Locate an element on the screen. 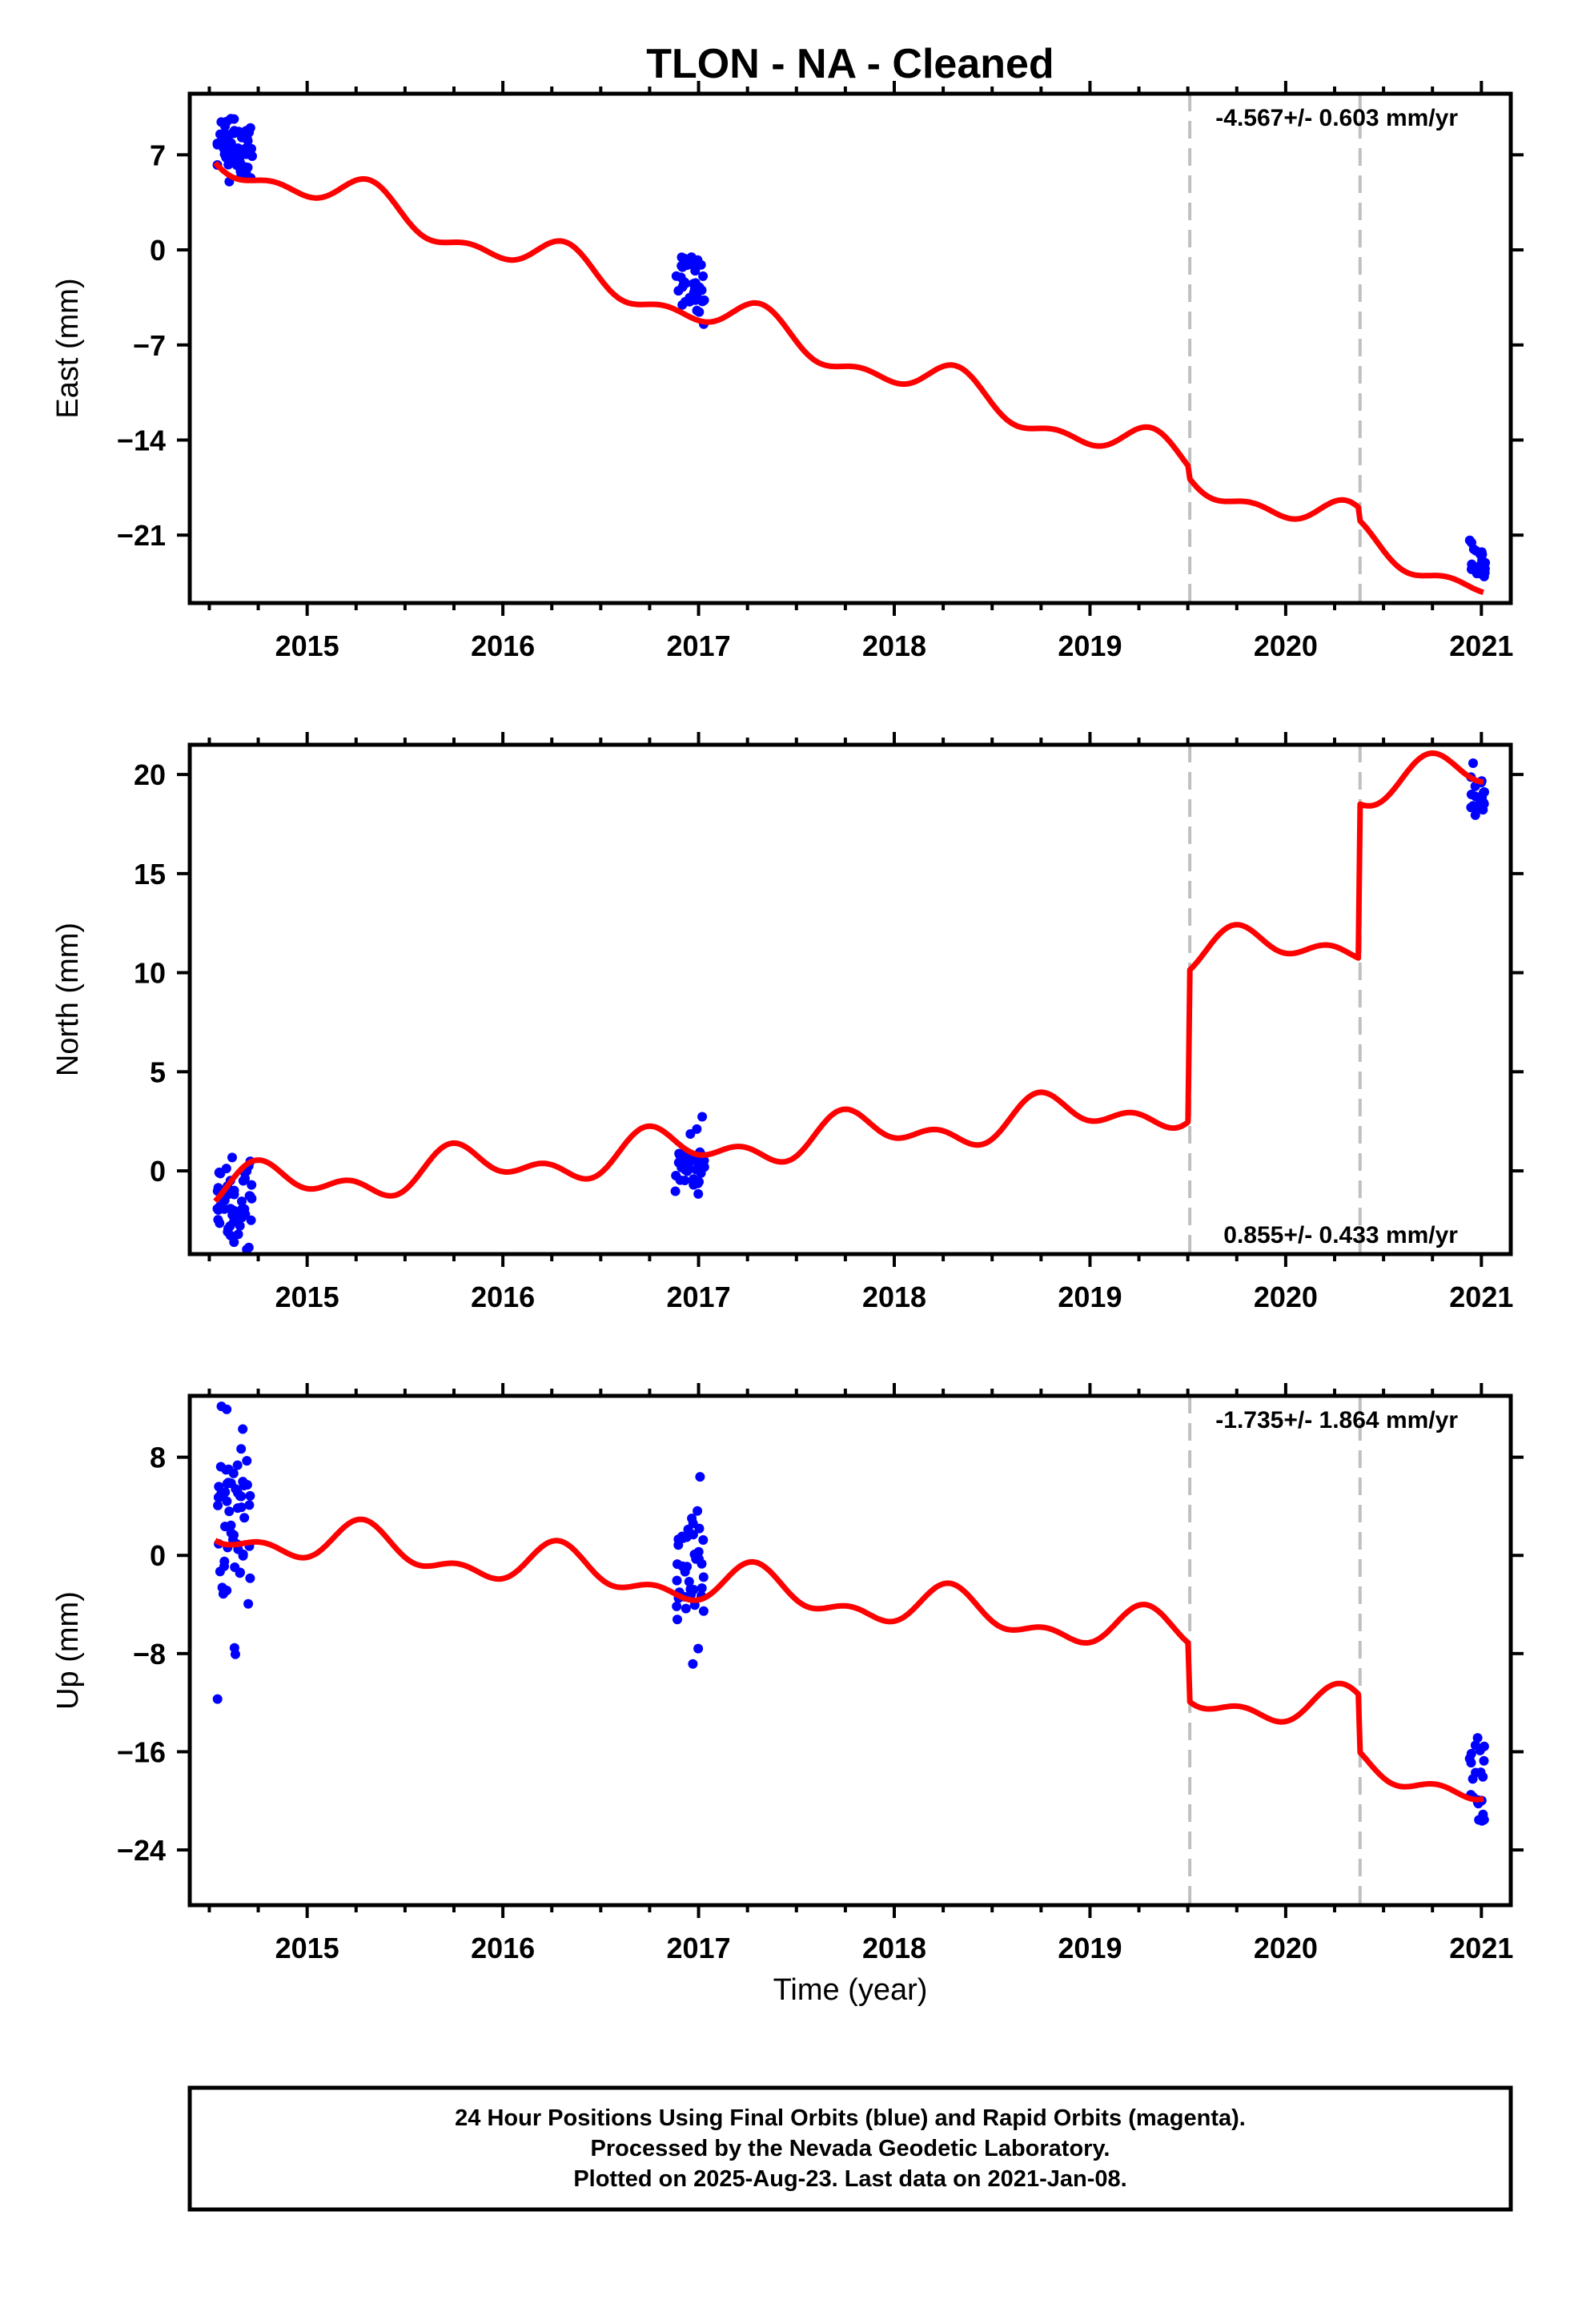 Image resolution: width=1582 pixels, height=2324 pixels. x-tick-label-up: 2015 is located at coordinates (307, 1948).